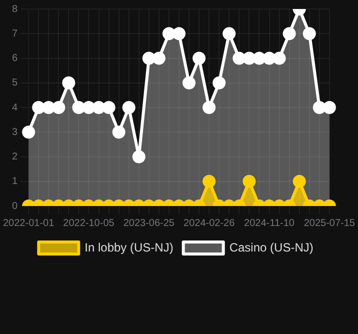 This screenshot has width=358, height=334. What do you see at coordinates (15, 58) in the screenshot?
I see `y-tick-label: 6` at bounding box center [15, 58].